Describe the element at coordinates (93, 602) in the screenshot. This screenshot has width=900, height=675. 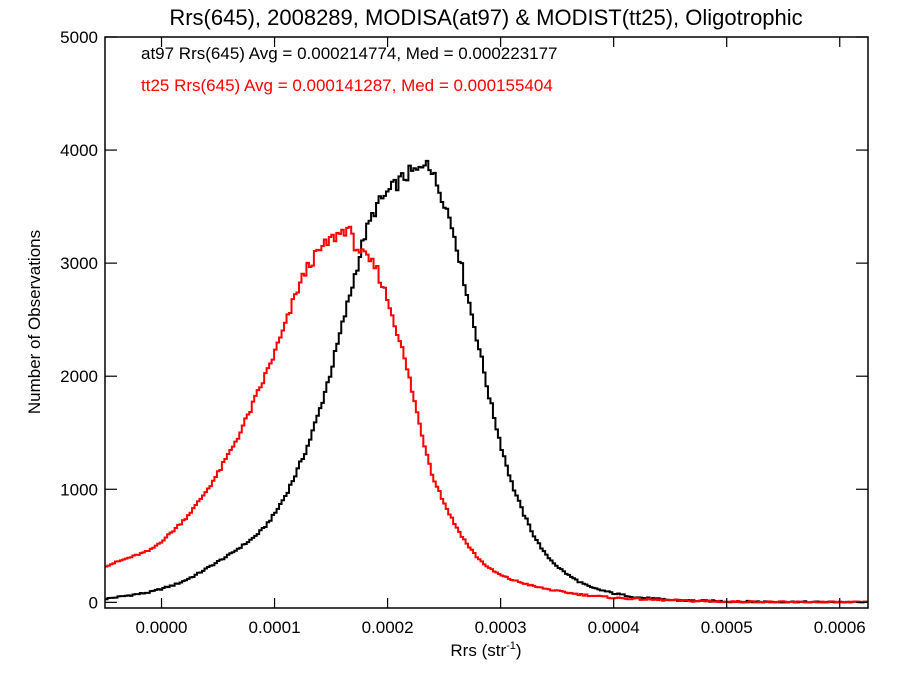
I see `y-tick-label: 0` at that location.